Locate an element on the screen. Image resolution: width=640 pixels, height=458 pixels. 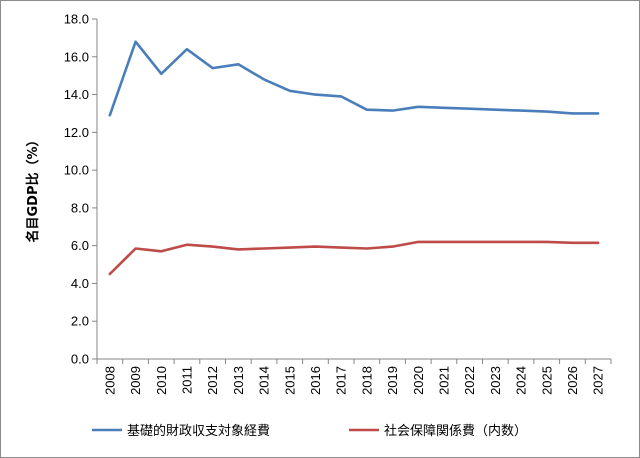
x-tick-label: 2024 is located at coordinates (521, 380).